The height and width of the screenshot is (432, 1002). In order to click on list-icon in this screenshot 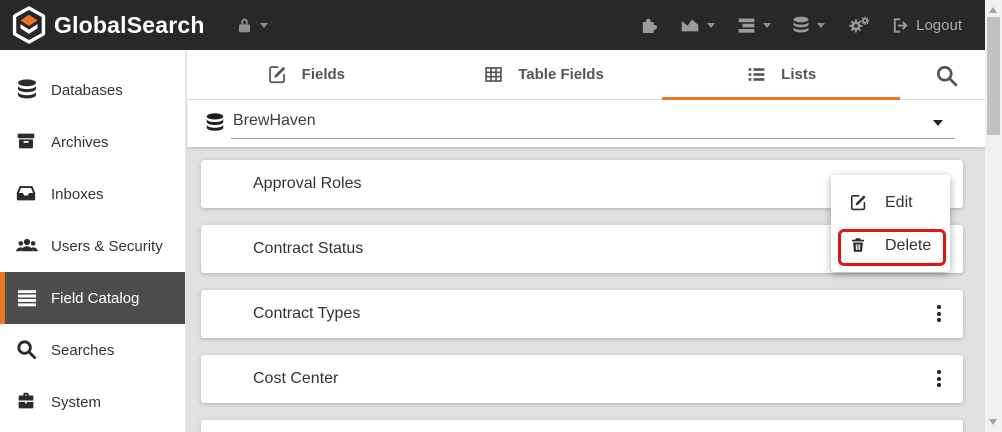, I will do `click(27, 298)`.